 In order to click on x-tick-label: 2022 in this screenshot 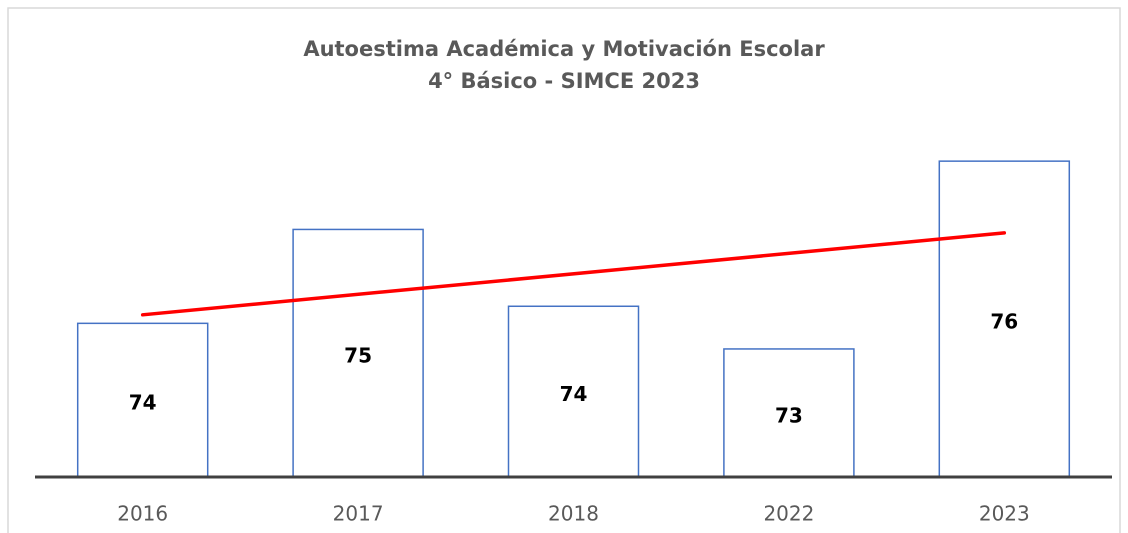, I will do `click(788, 514)`.